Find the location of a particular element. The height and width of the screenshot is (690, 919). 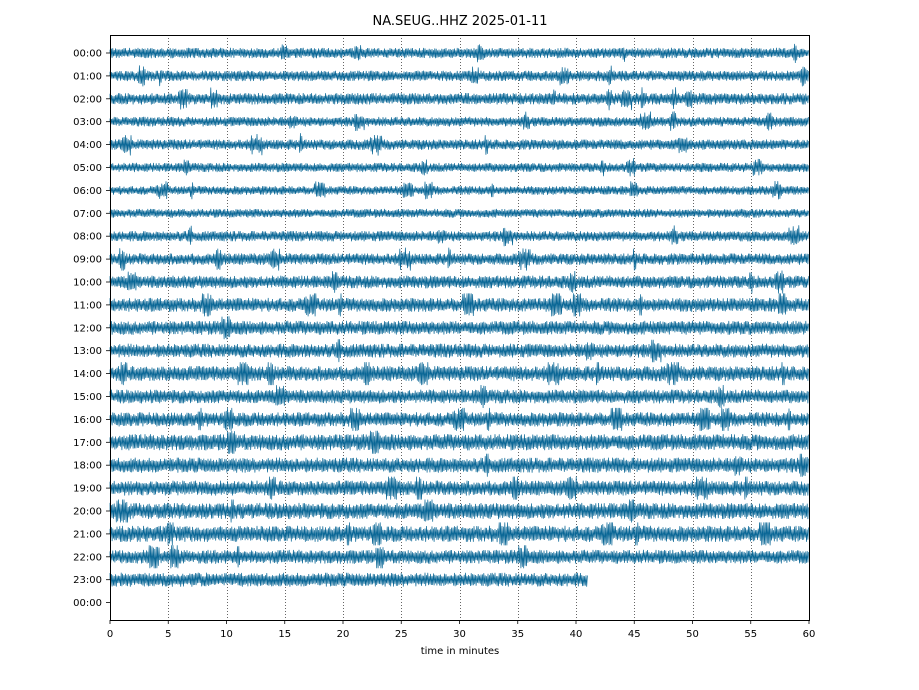

x-axis-ticks: 0 5 10 15 20 25 30 35 40 45 50 55 60 is located at coordinates (461, 630).